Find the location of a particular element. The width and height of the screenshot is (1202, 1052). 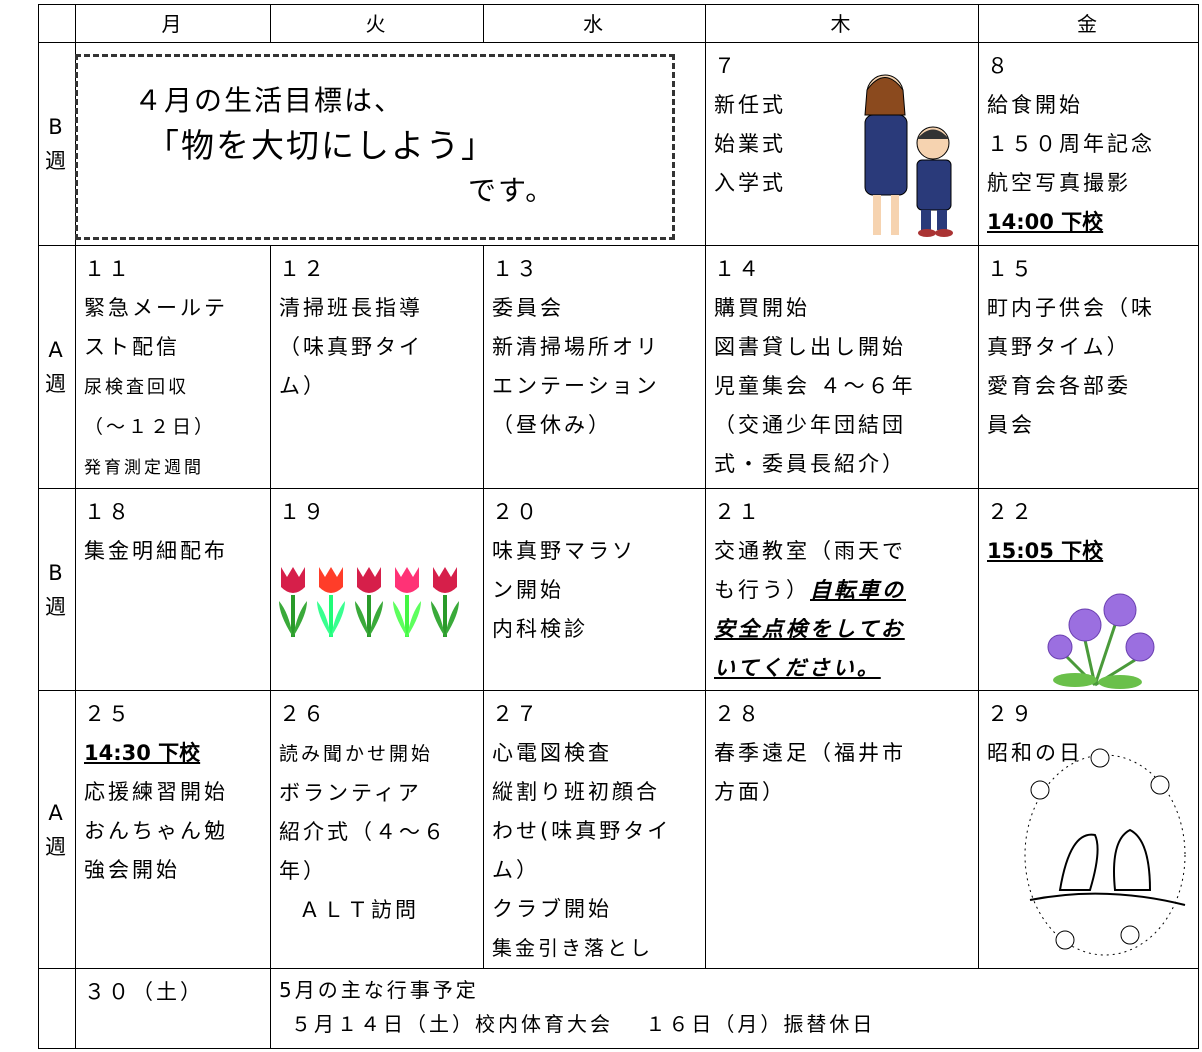

cell-text: １５ is located at coordinates (1011, 269).